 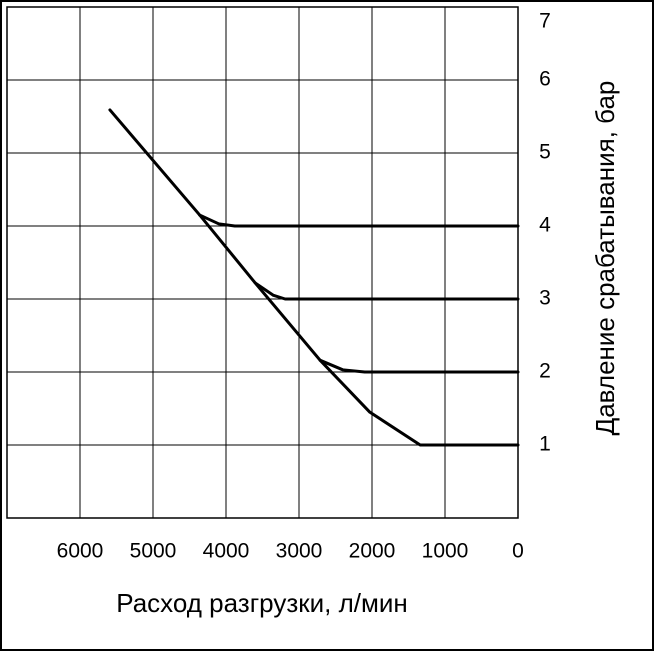 I want to click on y-tick-label: 7, so click(x=545, y=21).